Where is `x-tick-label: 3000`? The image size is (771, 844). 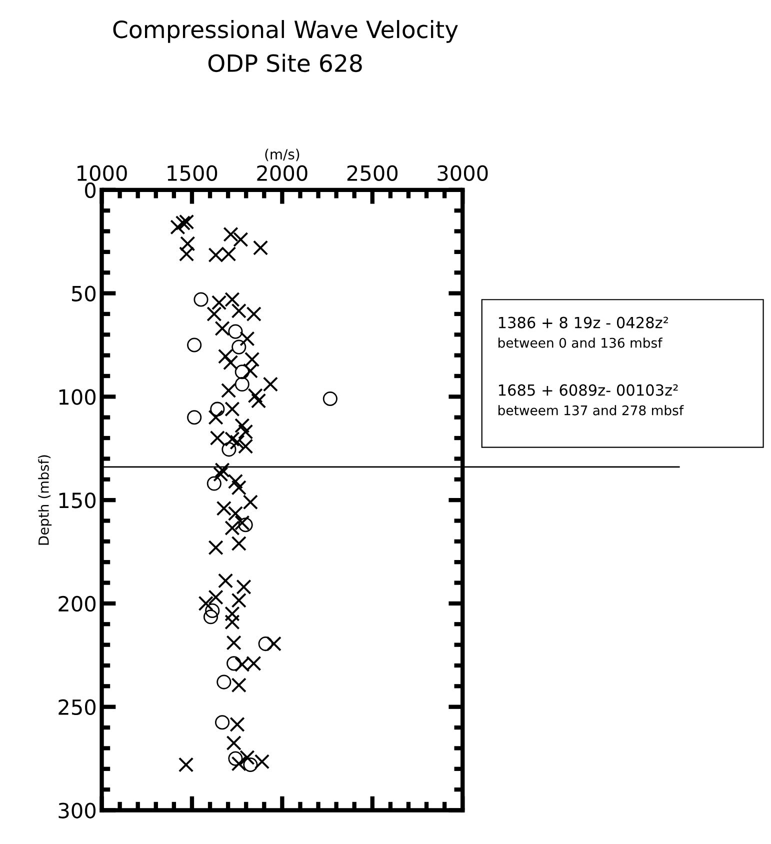
x-tick-label: 3000 is located at coordinates (463, 173).